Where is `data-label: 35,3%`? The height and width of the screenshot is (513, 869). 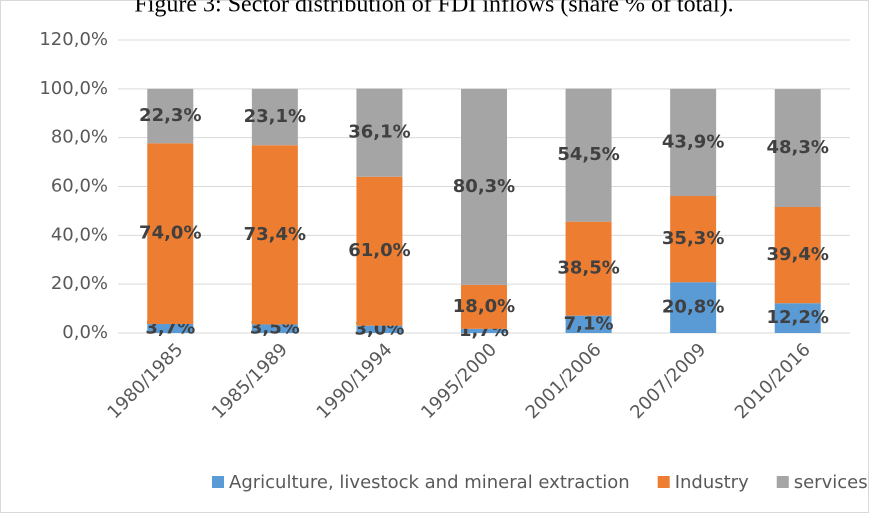 data-label: 35,3% is located at coordinates (693, 238).